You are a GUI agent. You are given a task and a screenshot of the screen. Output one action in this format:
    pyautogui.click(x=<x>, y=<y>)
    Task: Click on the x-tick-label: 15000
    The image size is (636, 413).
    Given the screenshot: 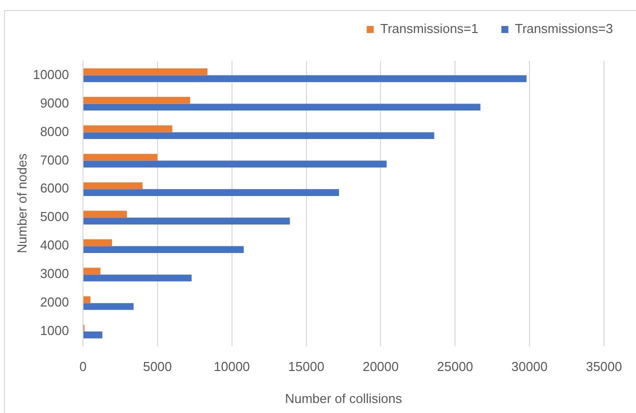 What is the action you would take?
    pyautogui.click(x=306, y=366)
    